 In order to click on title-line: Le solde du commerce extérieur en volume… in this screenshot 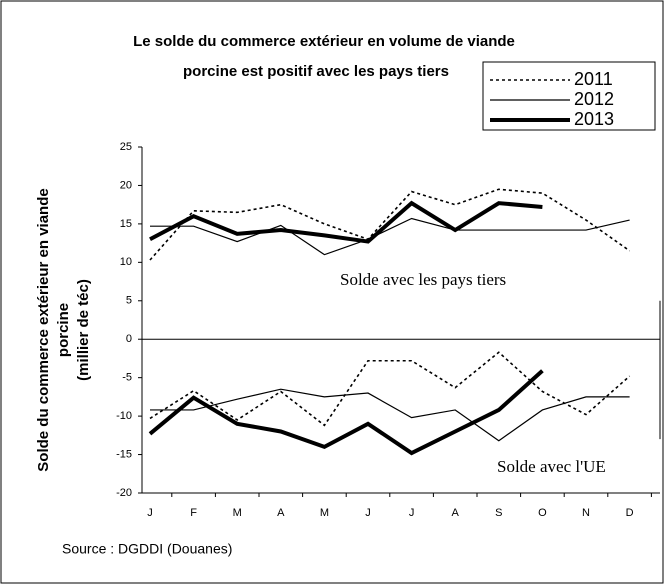, I will do `click(324, 41)`.